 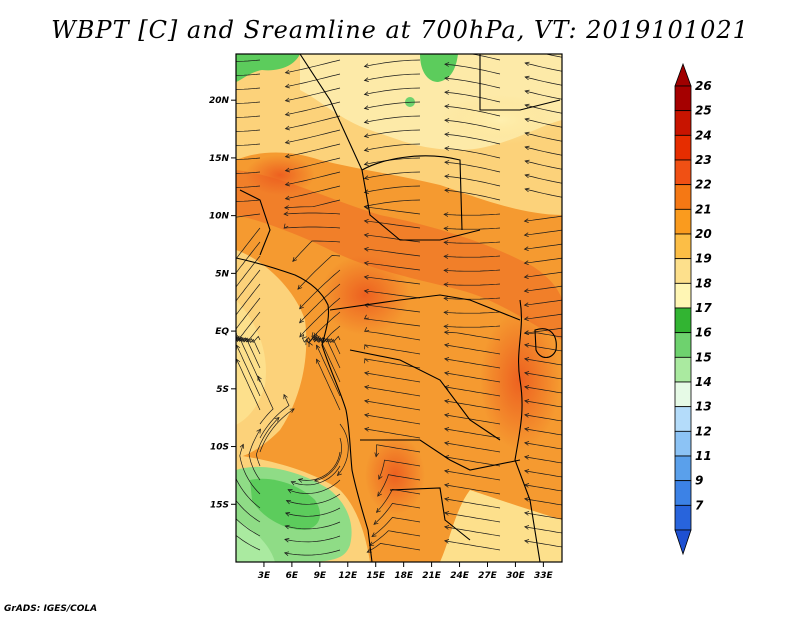 I want to click on lat-tick-label: 15S, so click(x=219, y=505).